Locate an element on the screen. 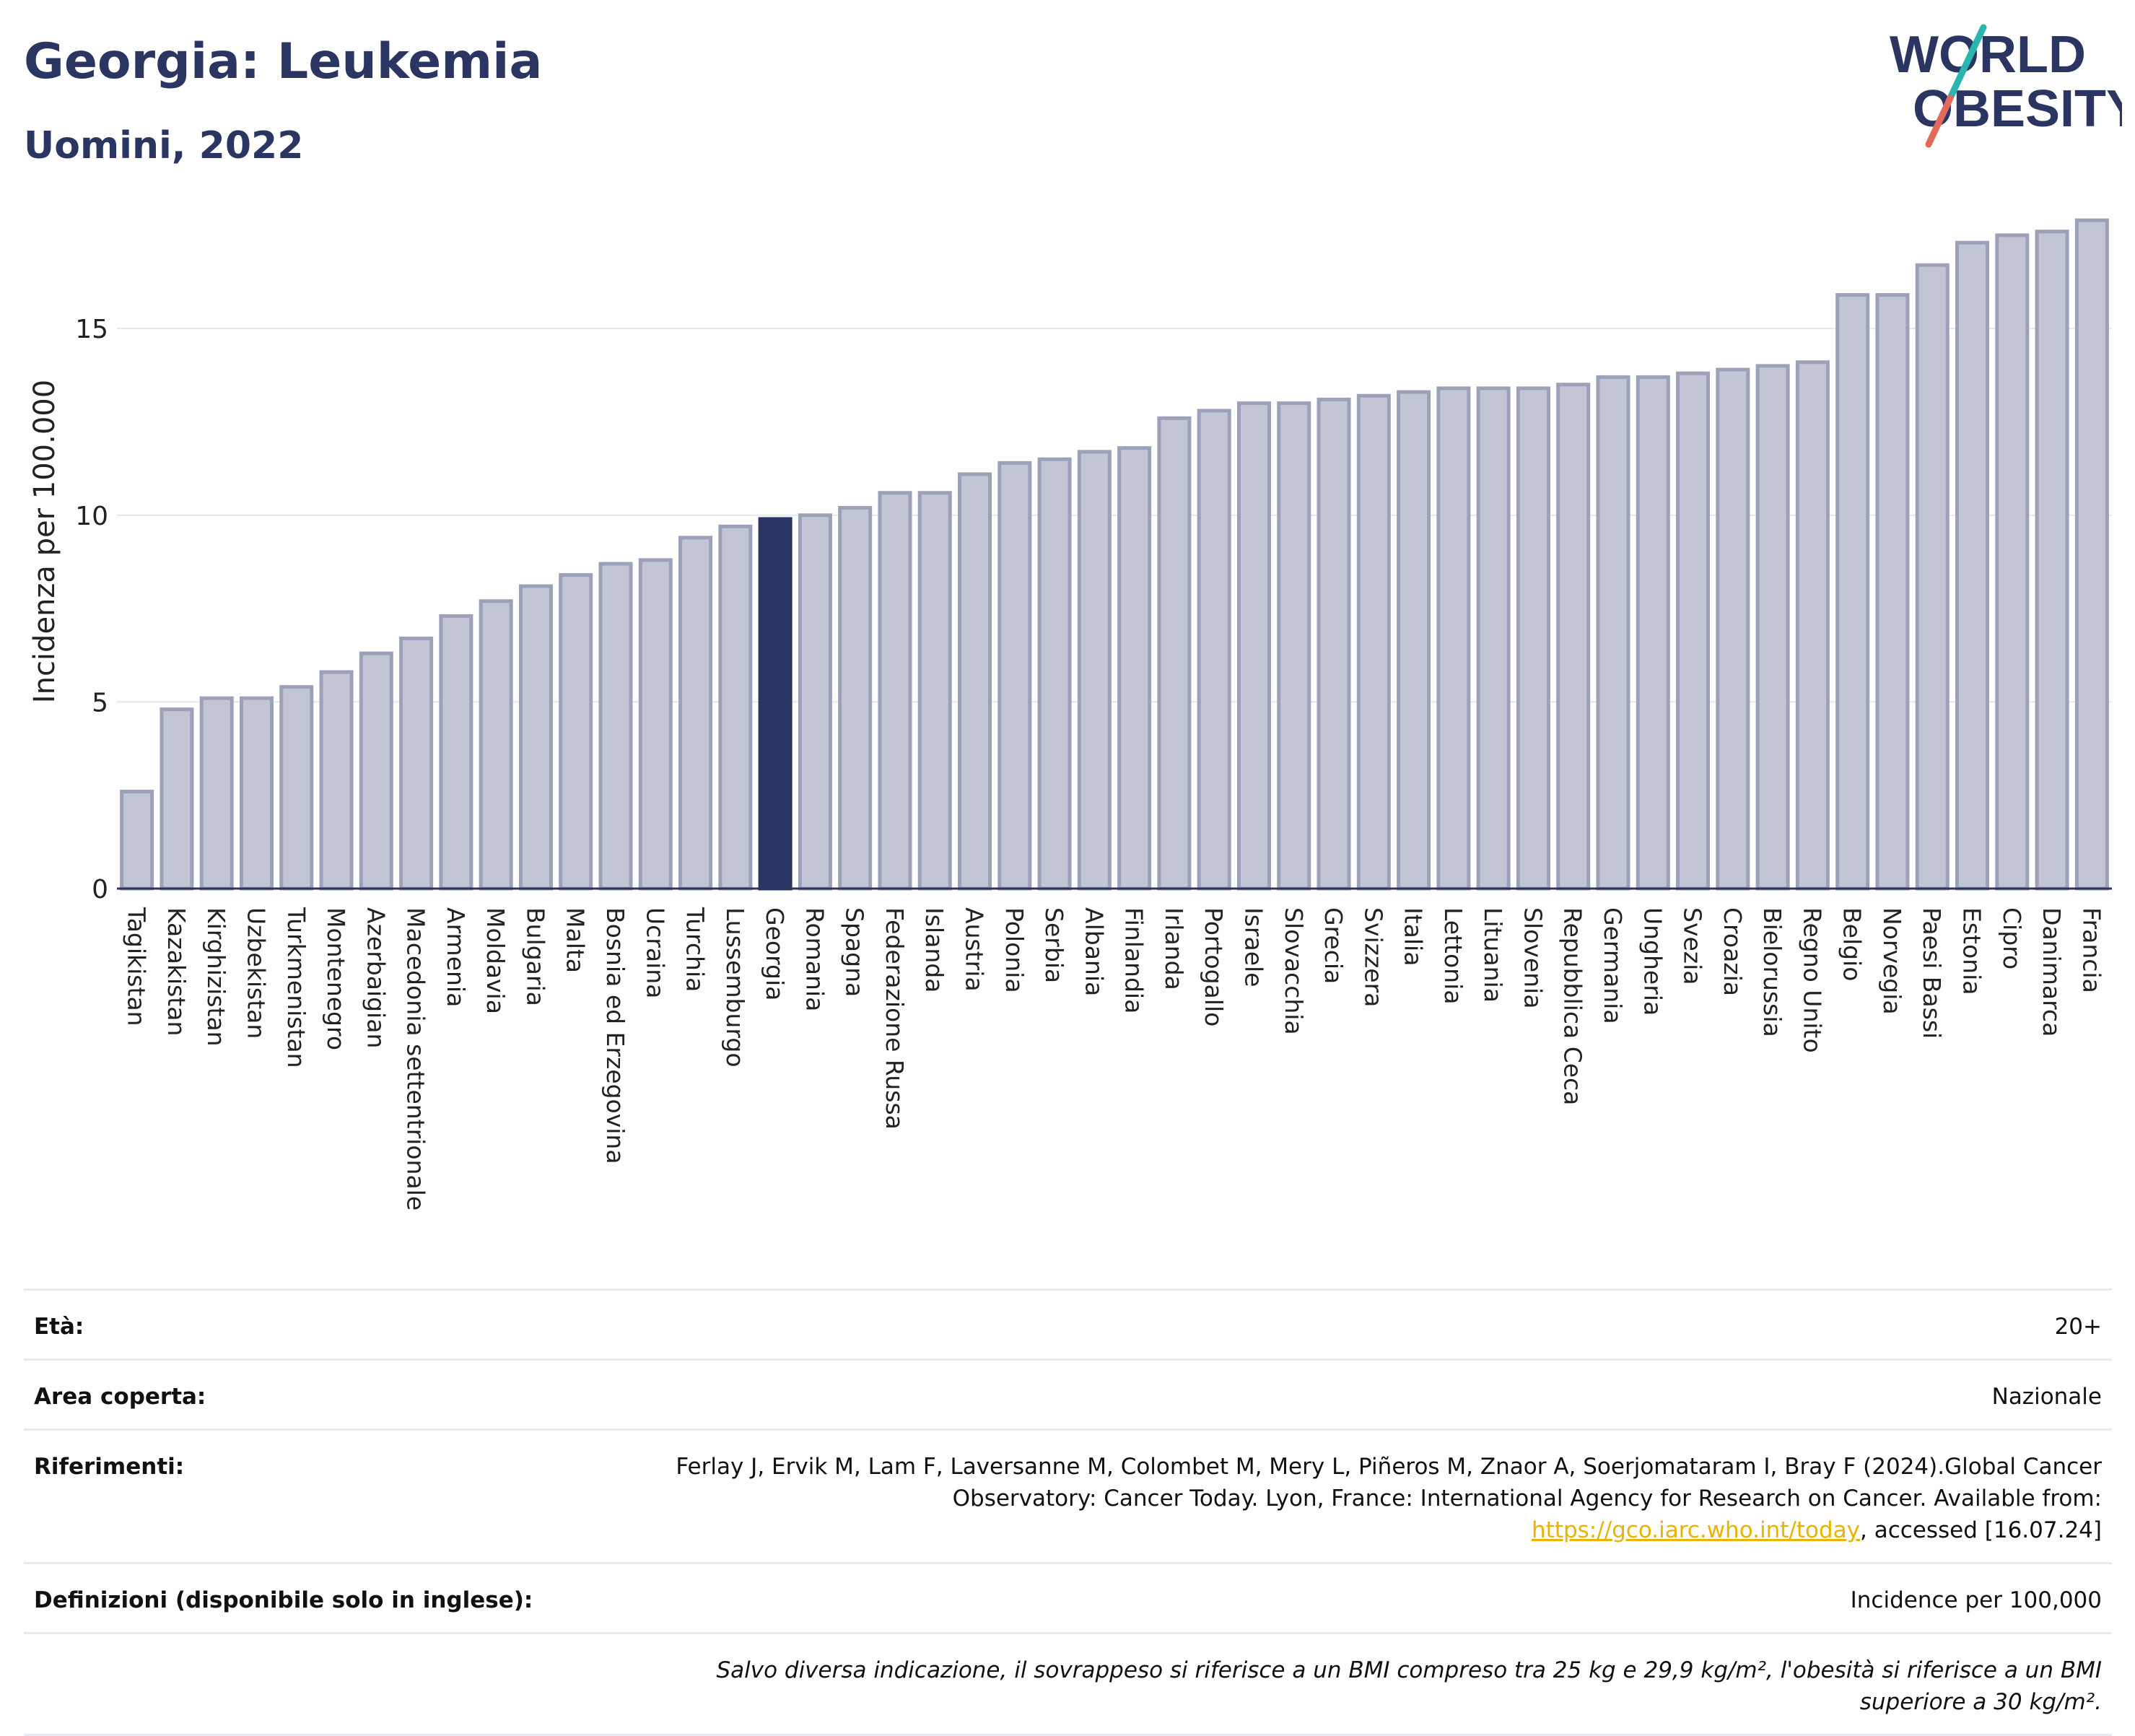 The image size is (2135, 1736). x-tick-label: Paesi Bassi is located at coordinates (1932, 973).